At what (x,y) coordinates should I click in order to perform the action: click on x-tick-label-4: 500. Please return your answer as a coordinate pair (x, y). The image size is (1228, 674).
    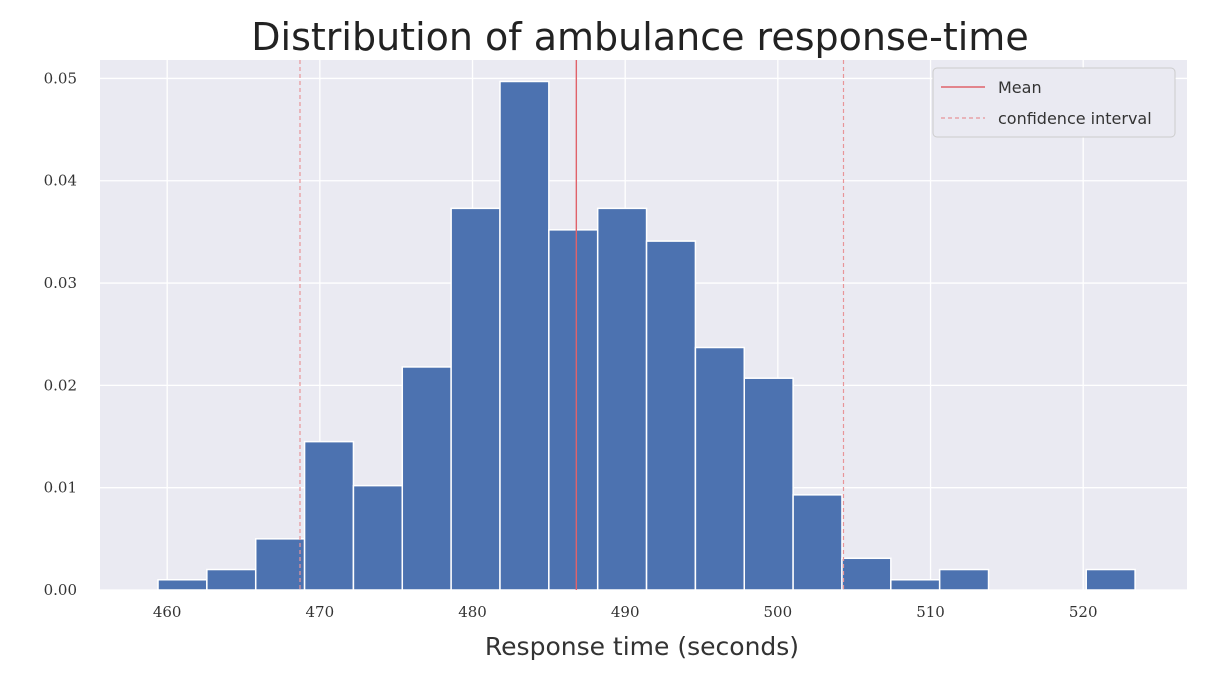
    Looking at the image, I should click on (778, 612).